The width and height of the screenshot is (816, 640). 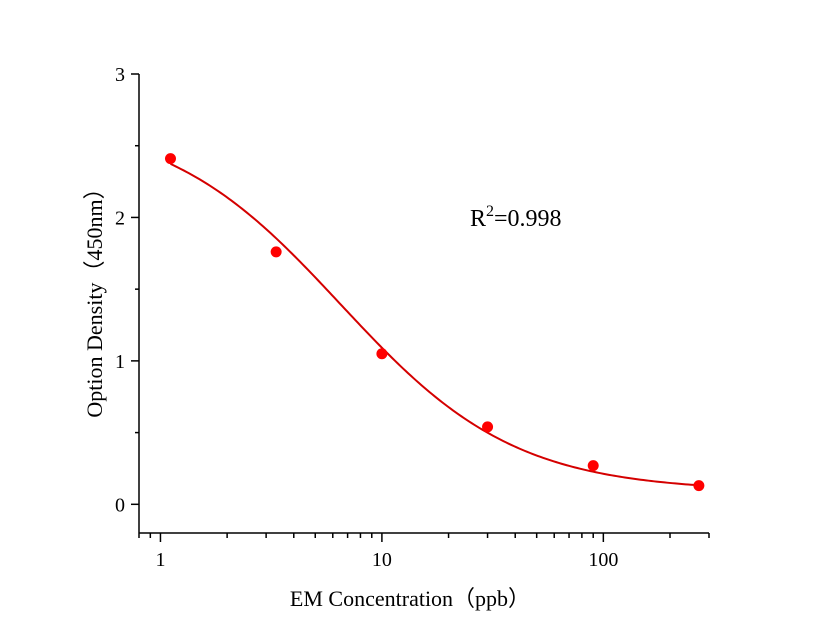 I want to click on y-tick-label: 1, so click(x=120, y=362).